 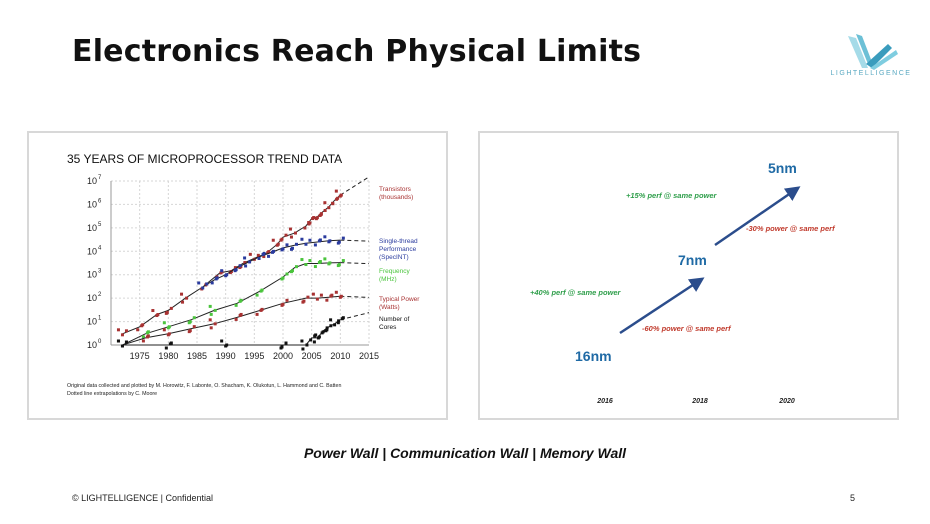 What do you see at coordinates (604, 401) in the screenshot?
I see `year-tick-label: 2016` at bounding box center [604, 401].